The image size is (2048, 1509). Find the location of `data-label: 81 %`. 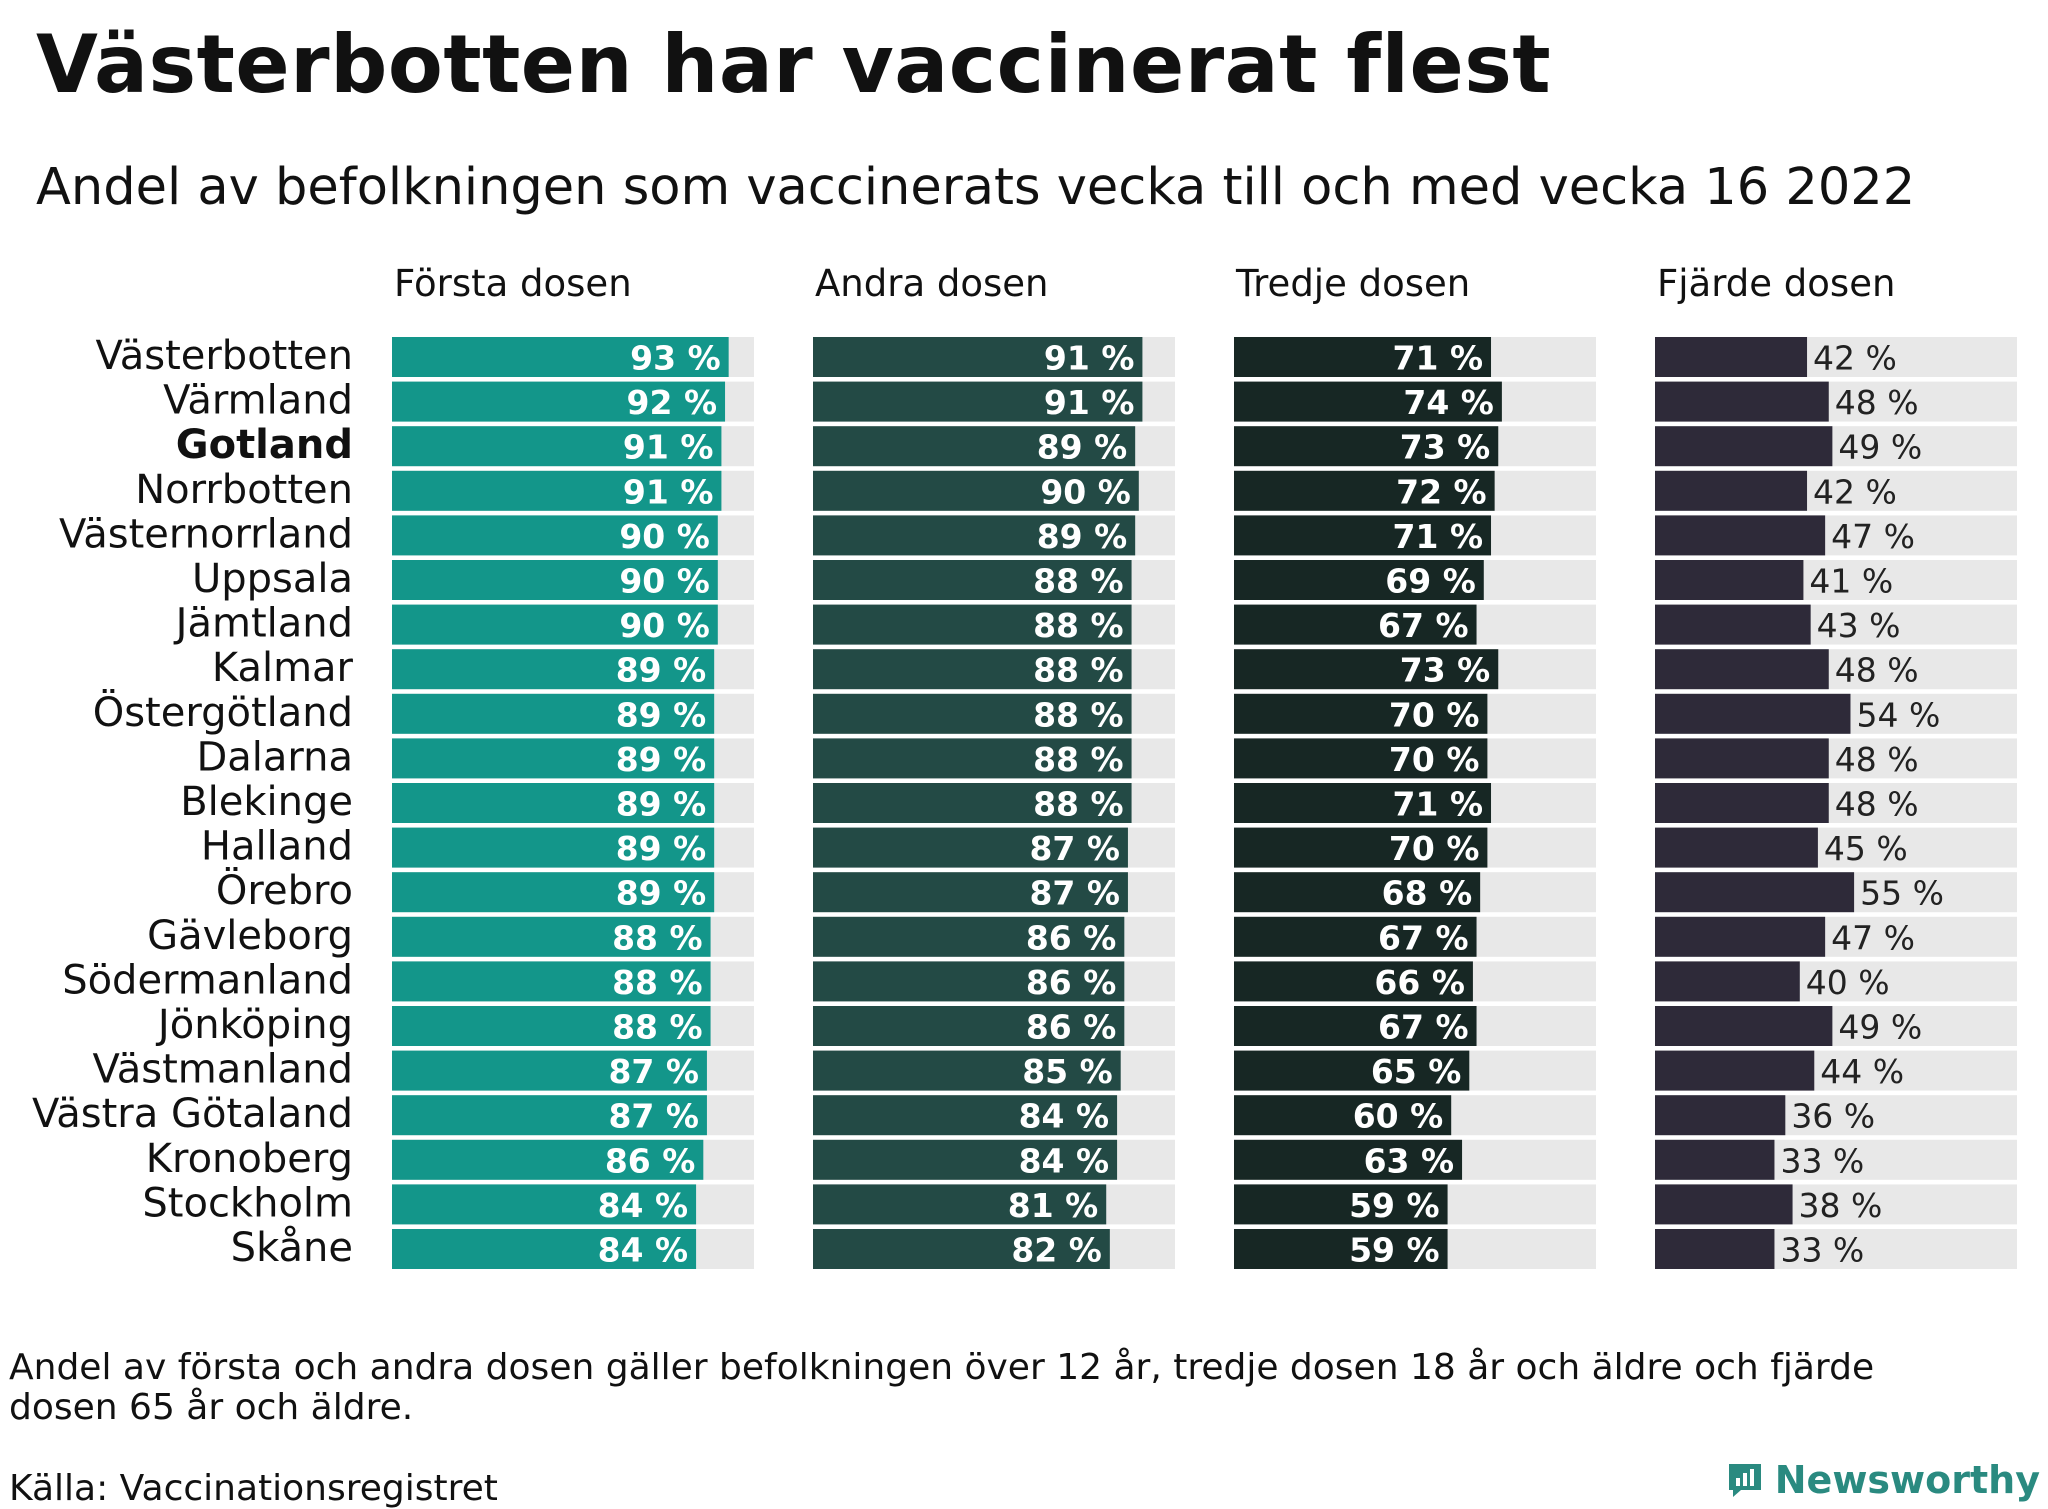

data-label: 81 % is located at coordinates (1053, 1205).